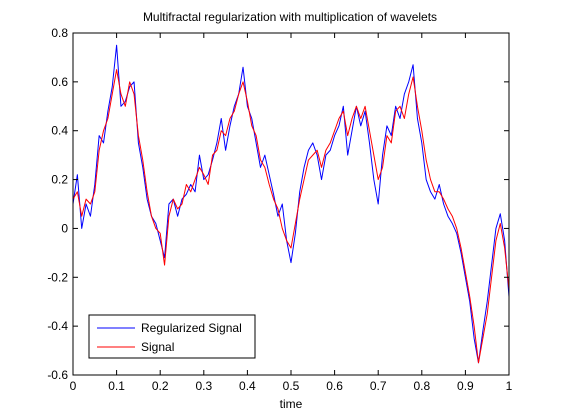 The width and height of the screenshot is (561, 420). I want to click on x-tick-label: 0.4, so click(247, 386).